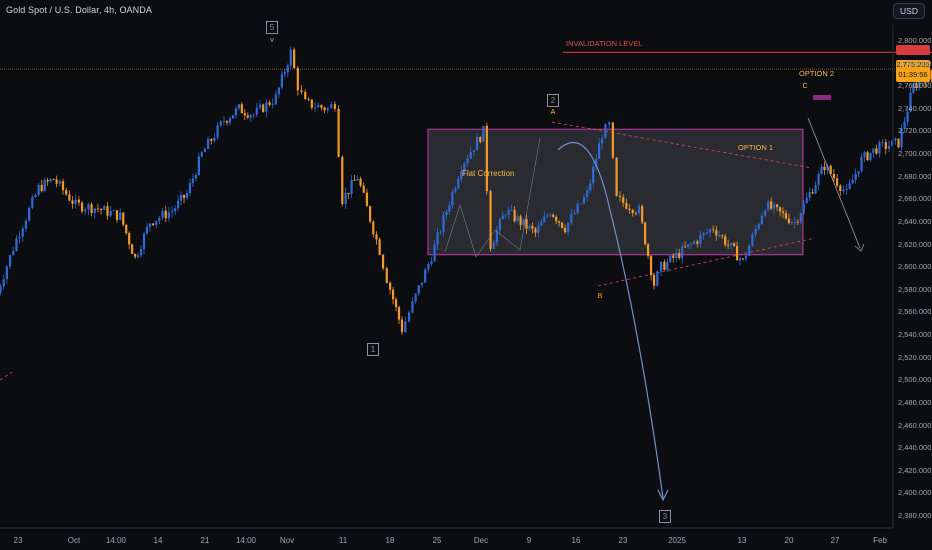  Describe the element at coordinates (373, 349) in the screenshot. I see `wave-label-1: 1` at that location.